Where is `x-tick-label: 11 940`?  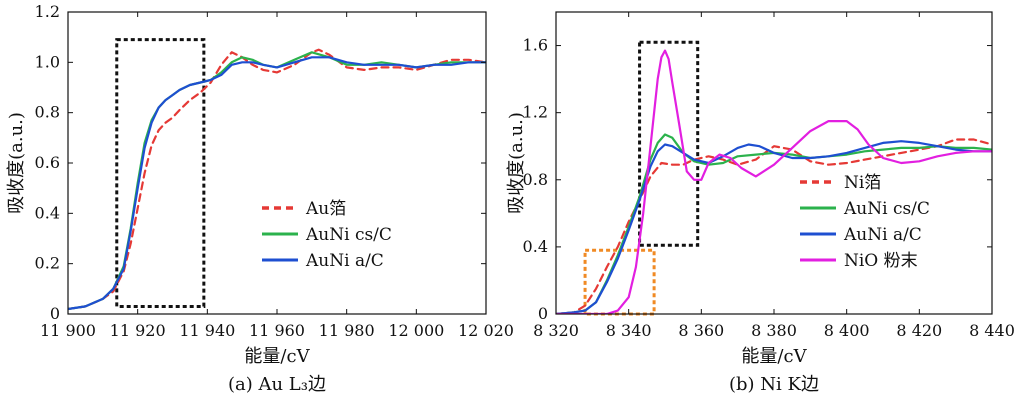 x-tick-label: 11 940 is located at coordinates (207, 330).